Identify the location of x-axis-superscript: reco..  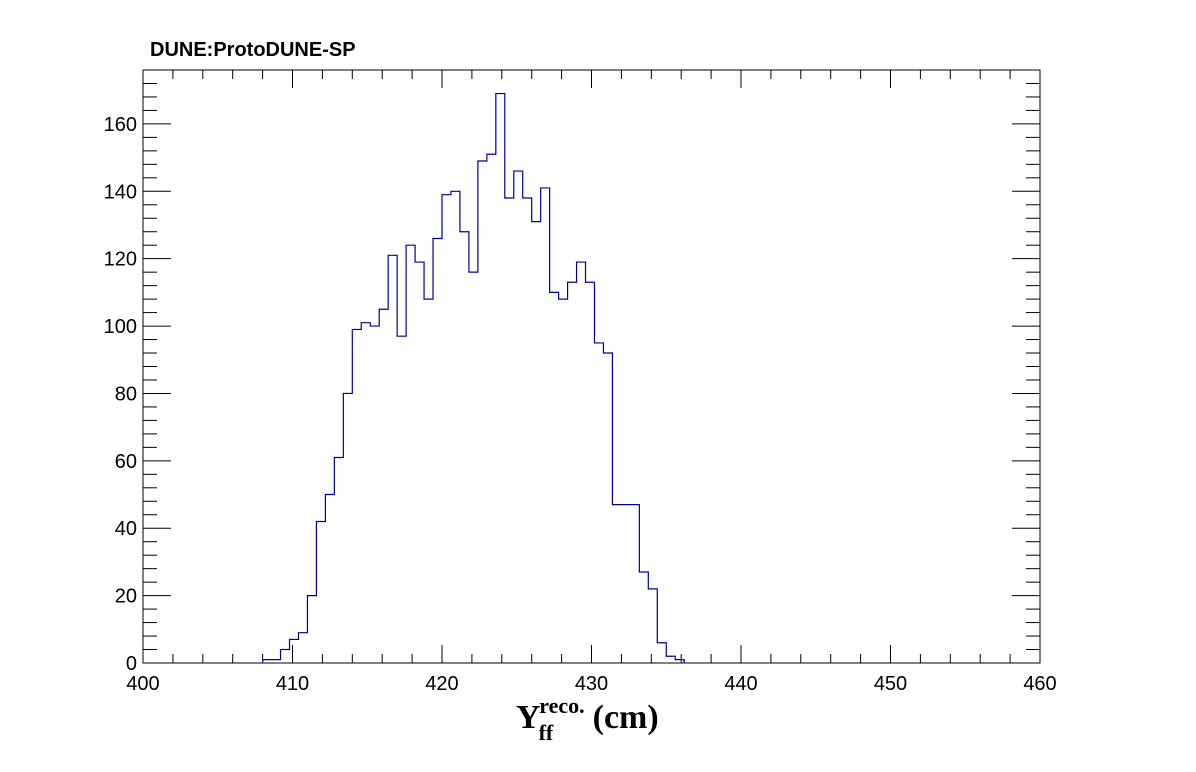
(561, 705).